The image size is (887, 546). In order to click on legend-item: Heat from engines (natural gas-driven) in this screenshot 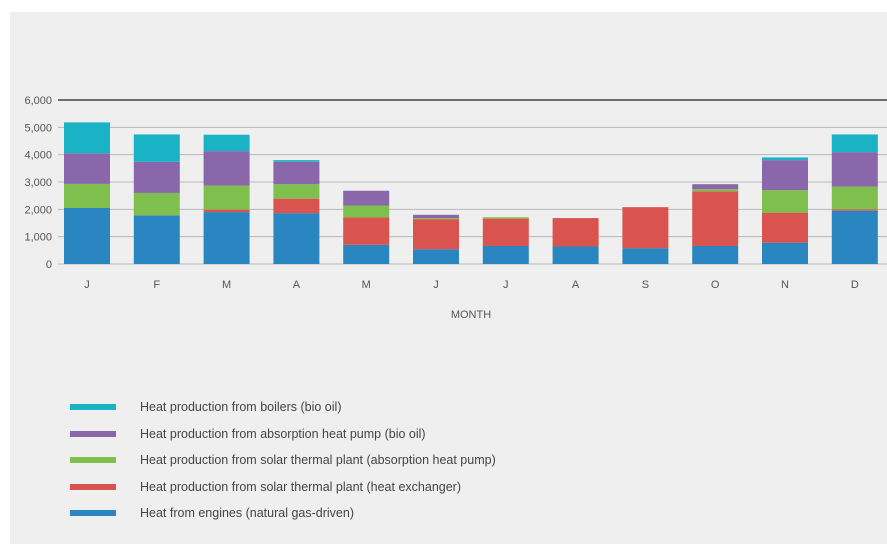, I will do `click(283, 513)`.